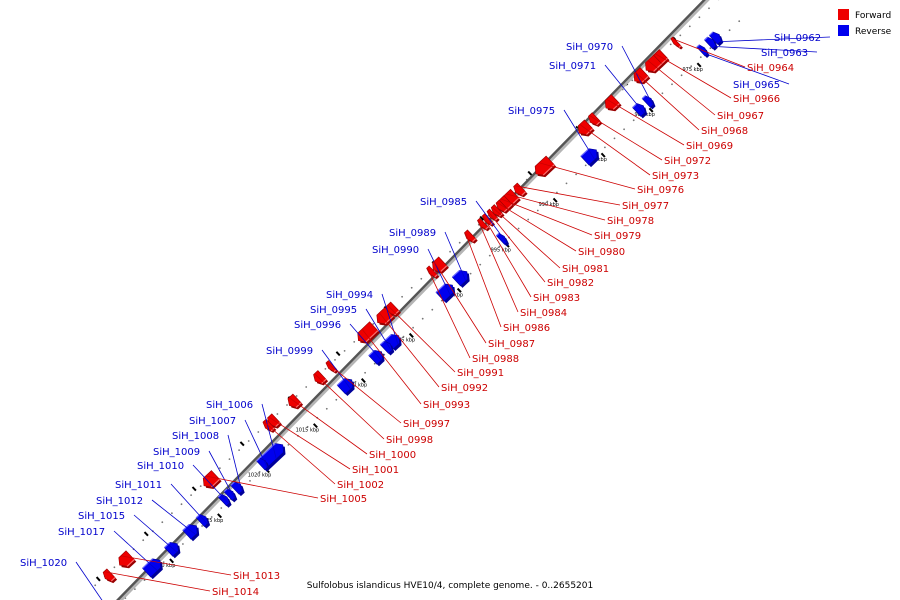 The height and width of the screenshot is (600, 900). What do you see at coordinates (289, 351) in the screenshot?
I see `gene-label-sih-0999: SiH_0999` at bounding box center [289, 351].